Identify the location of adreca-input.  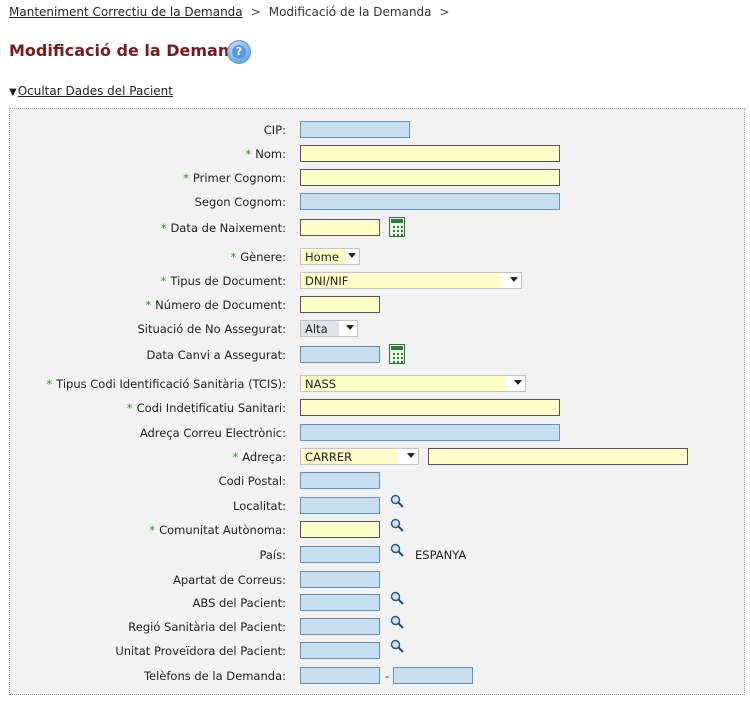
(558, 456).